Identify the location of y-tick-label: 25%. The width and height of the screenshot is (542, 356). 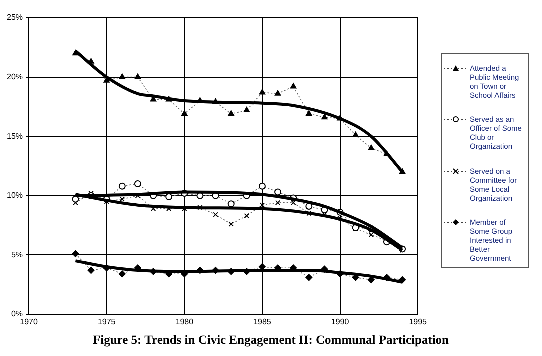
(15, 17).